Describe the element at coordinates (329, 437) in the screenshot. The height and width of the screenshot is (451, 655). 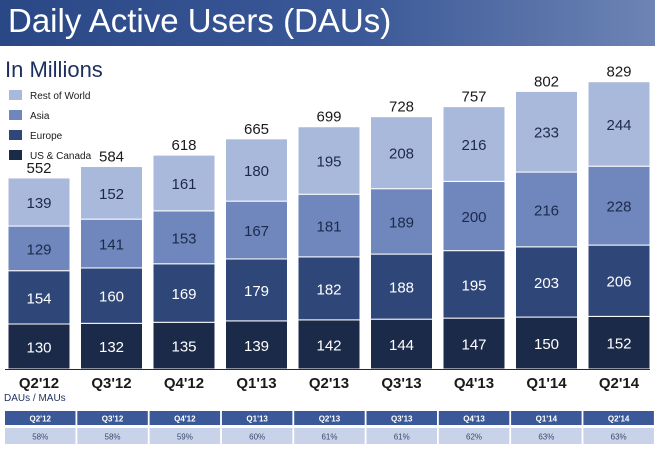
I see `table-value-label-q2-13: 61%` at that location.